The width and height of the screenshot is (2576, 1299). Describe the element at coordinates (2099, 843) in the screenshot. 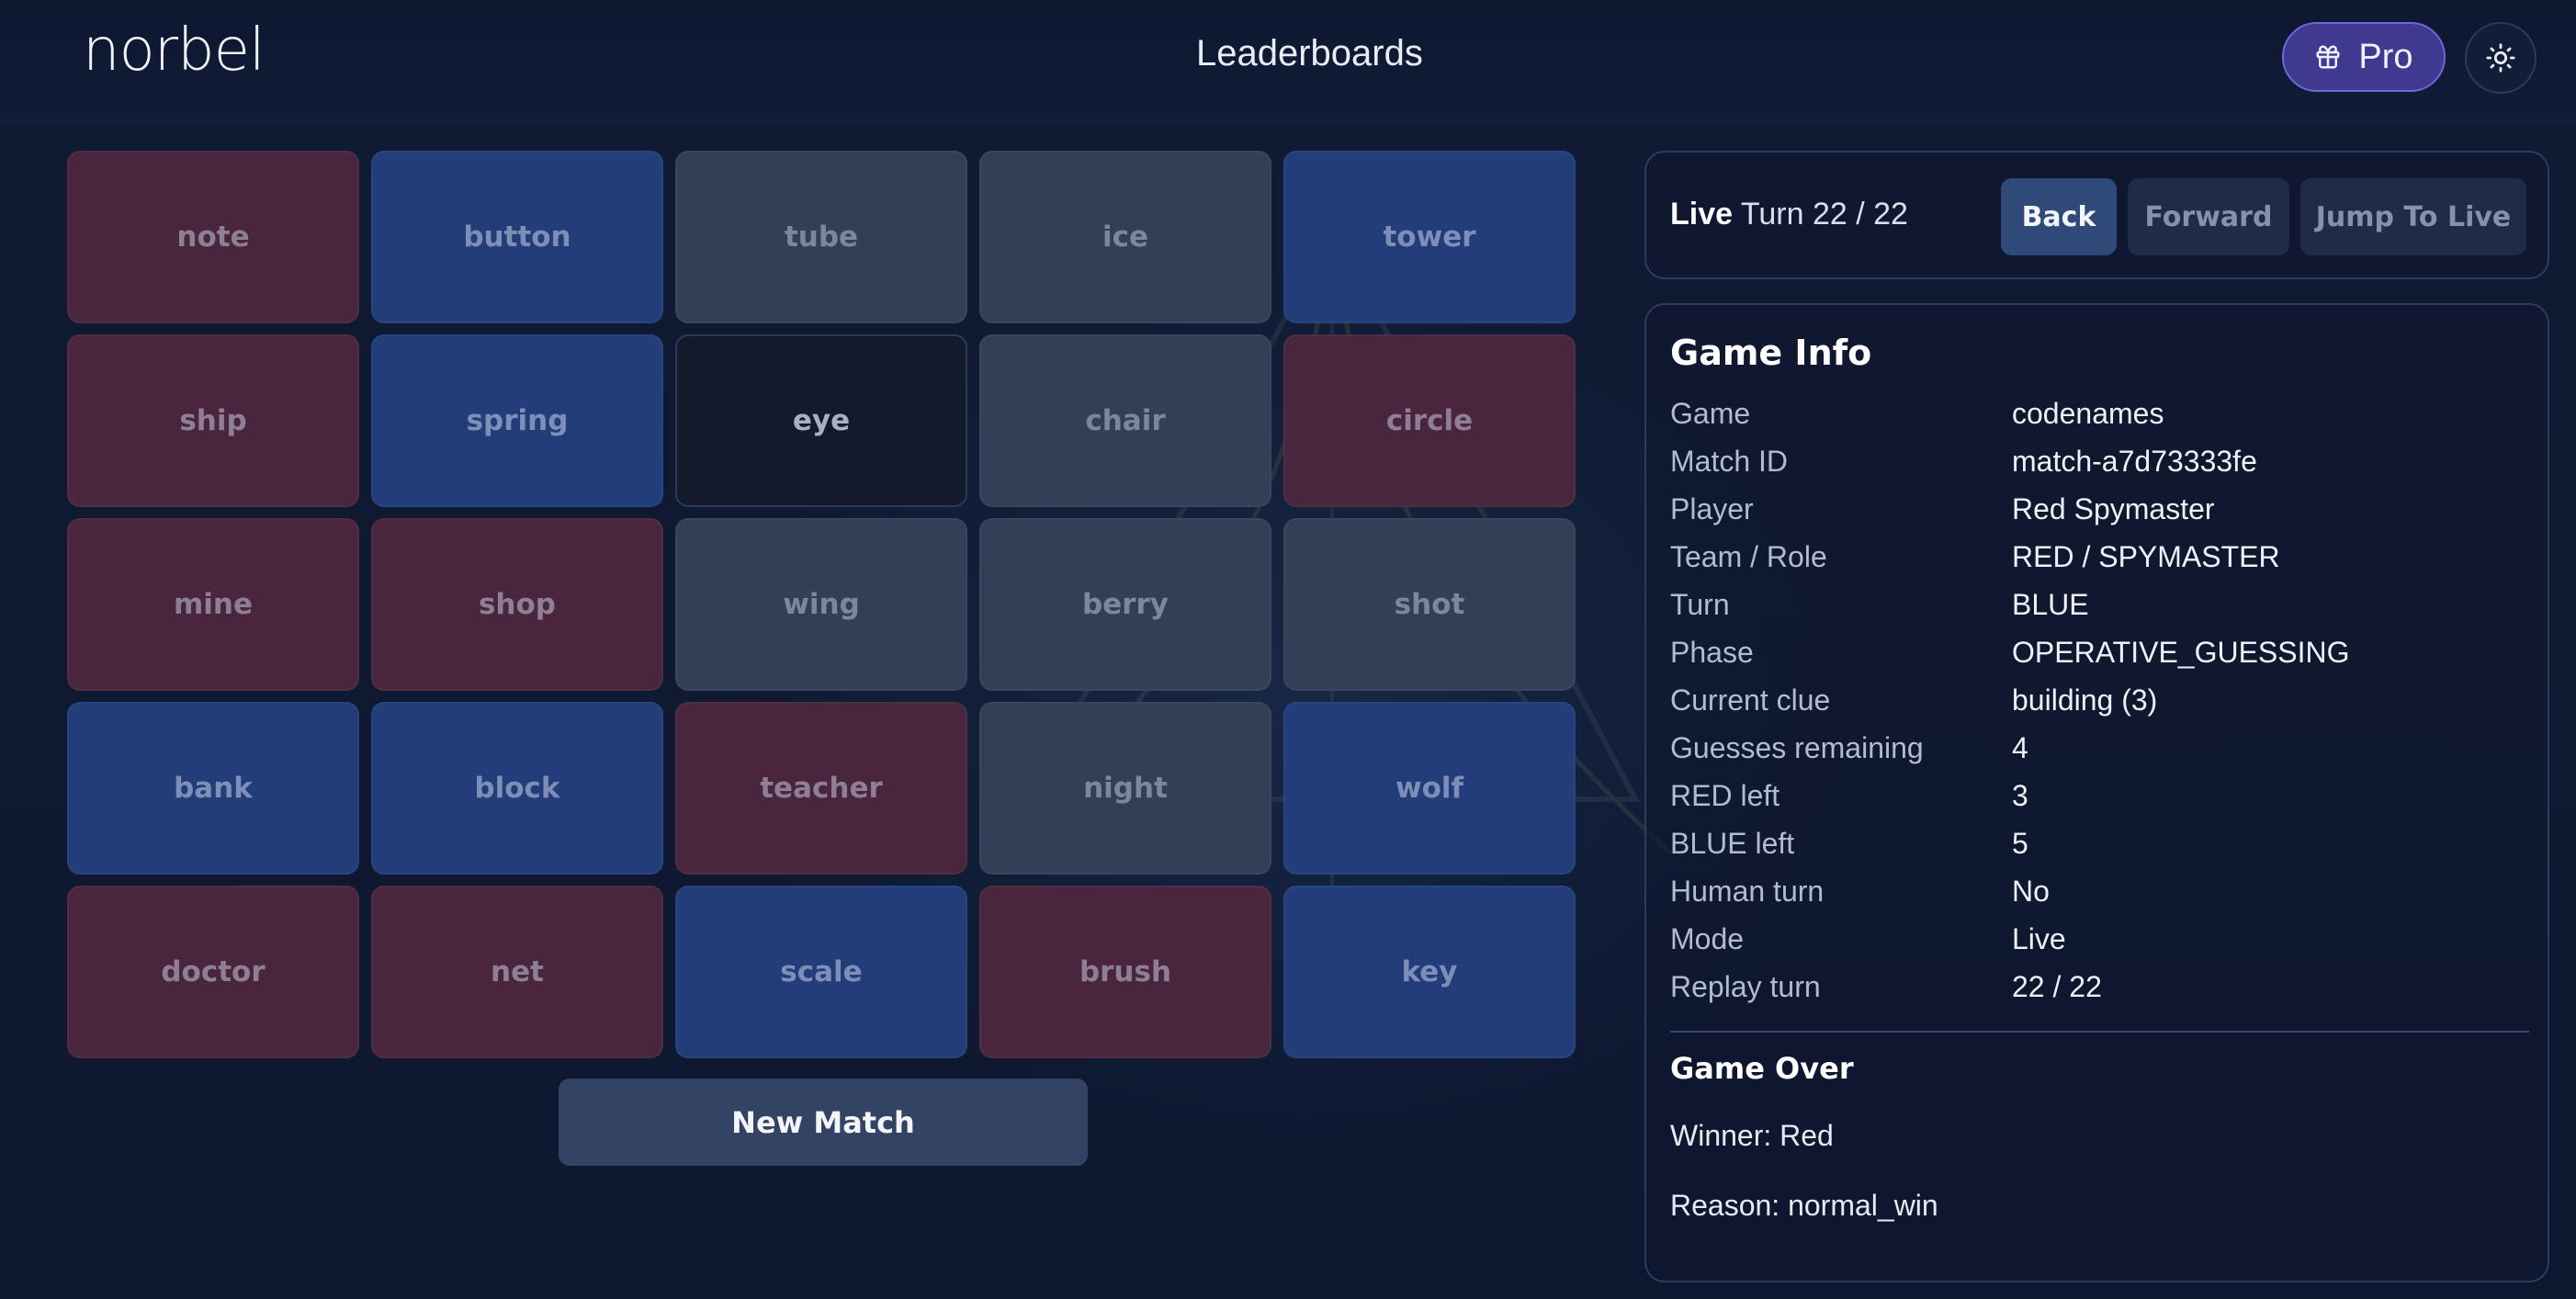

I see `info-row: BLUE left 5` at that location.